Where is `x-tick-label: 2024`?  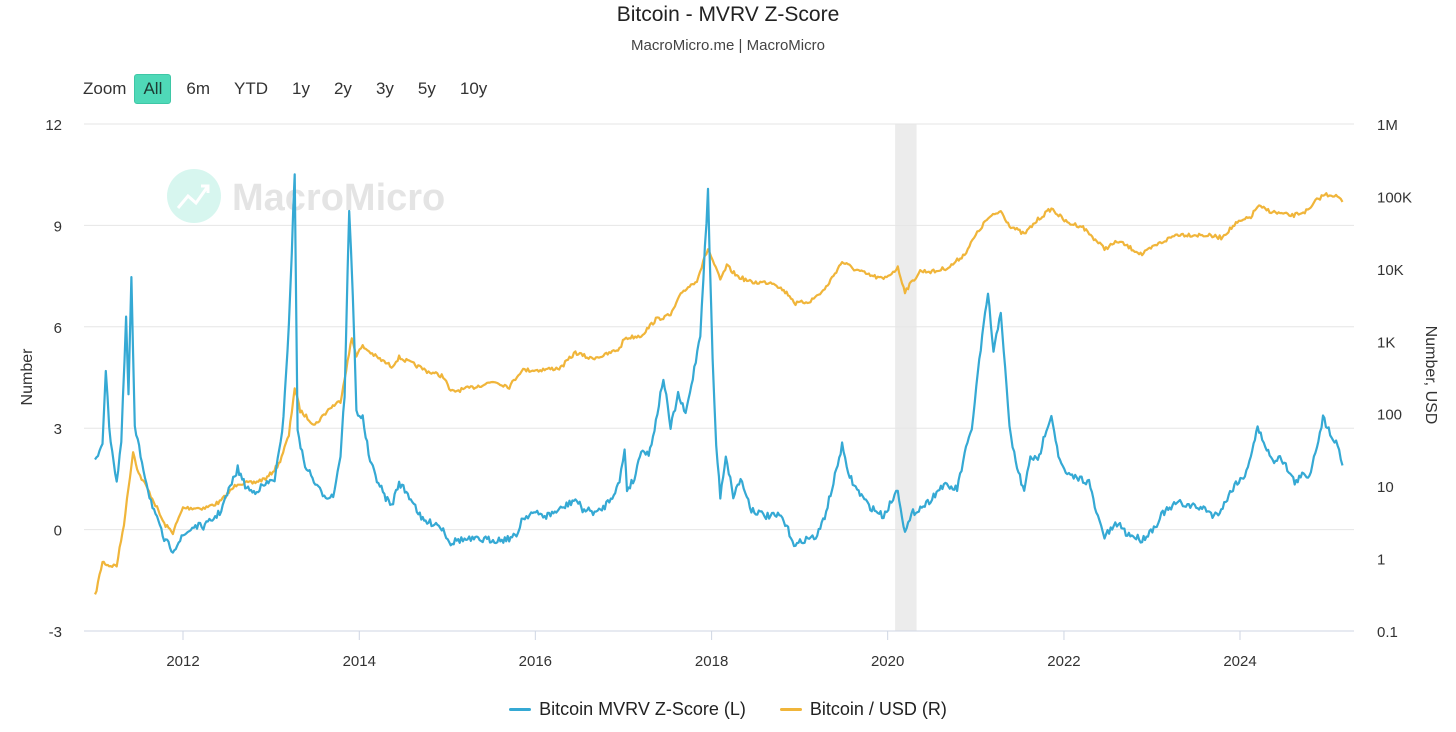 x-tick-label: 2024 is located at coordinates (1239, 661).